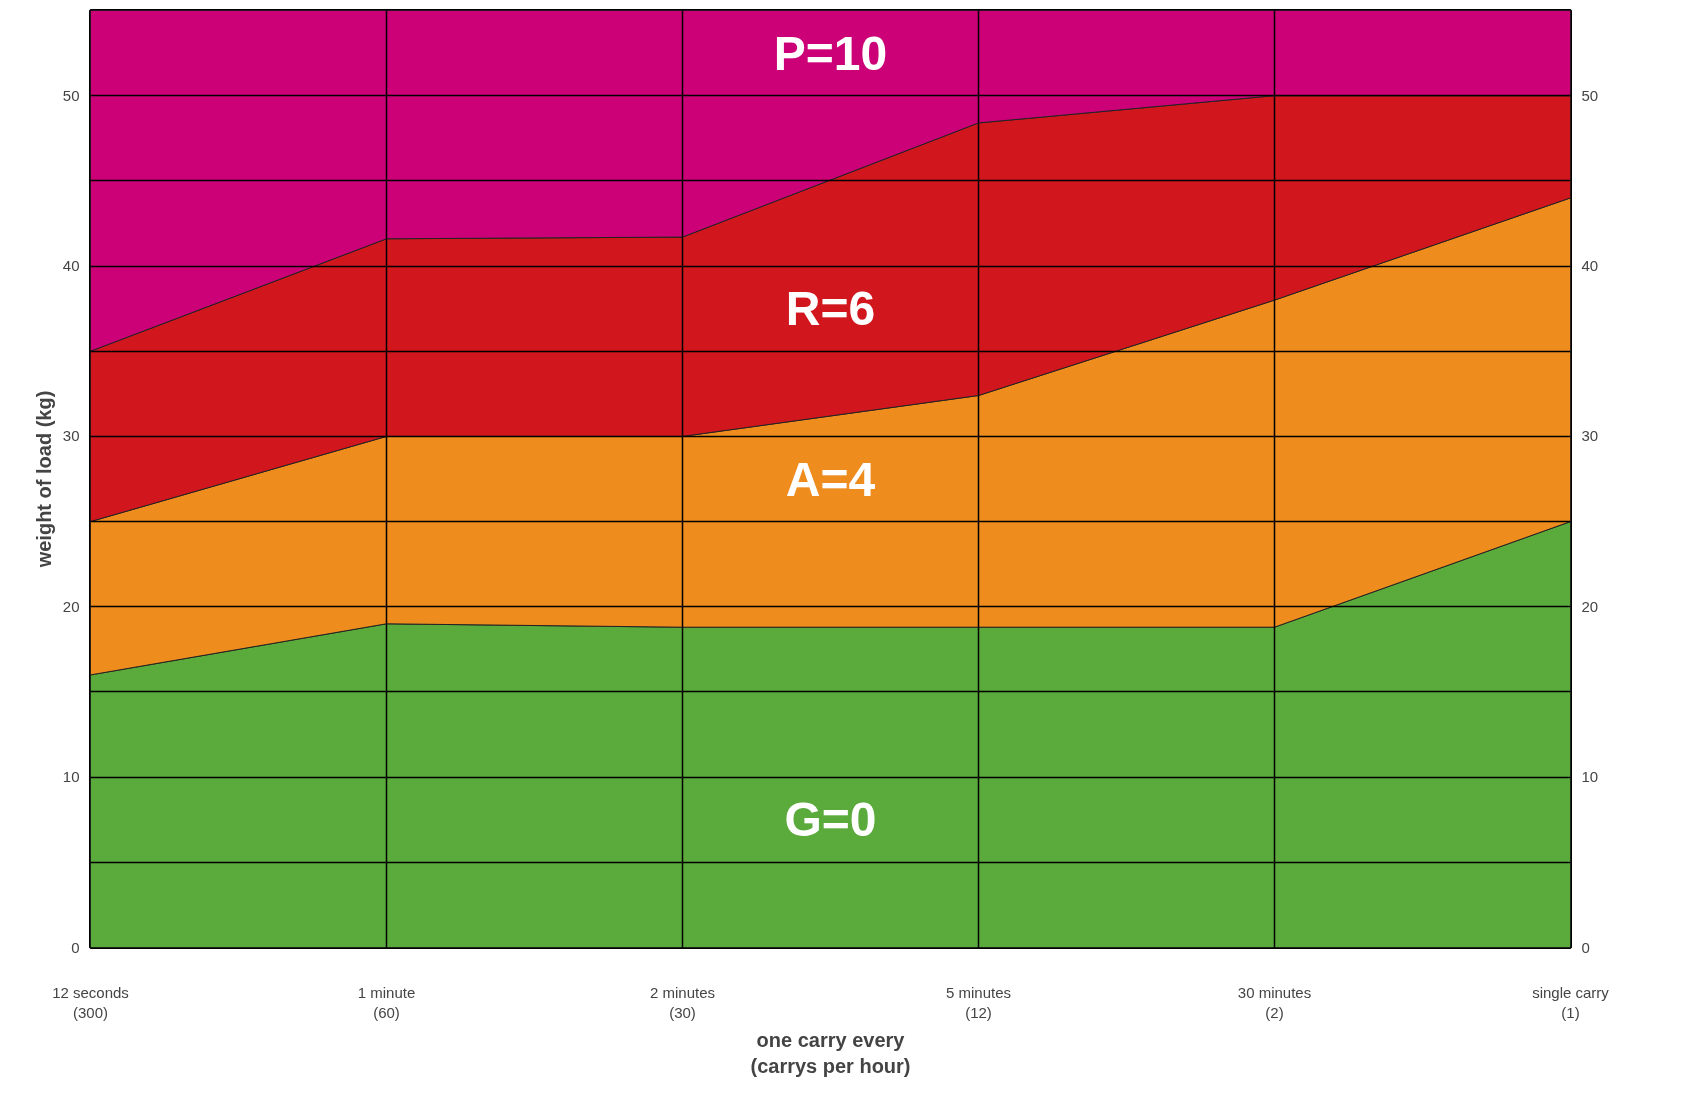 The height and width of the screenshot is (1099, 1682). Describe the element at coordinates (43, 479) in the screenshot. I see `y-axis-title: weight of load (kg)` at that location.